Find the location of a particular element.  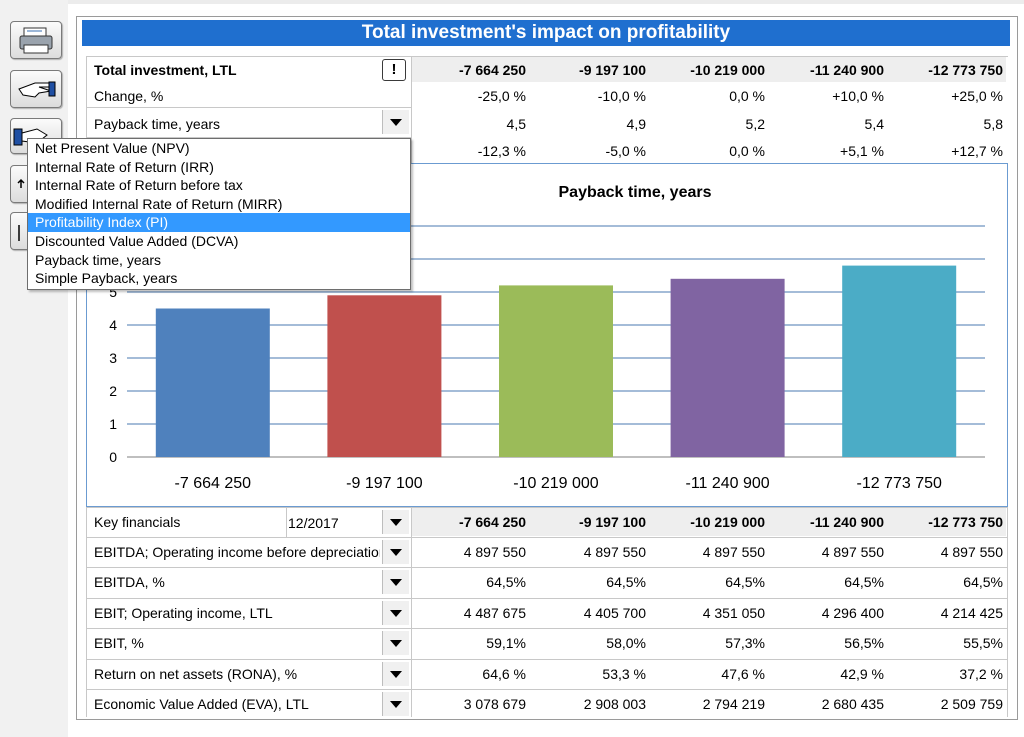

period-select: 12/2017 is located at coordinates (313, 523).